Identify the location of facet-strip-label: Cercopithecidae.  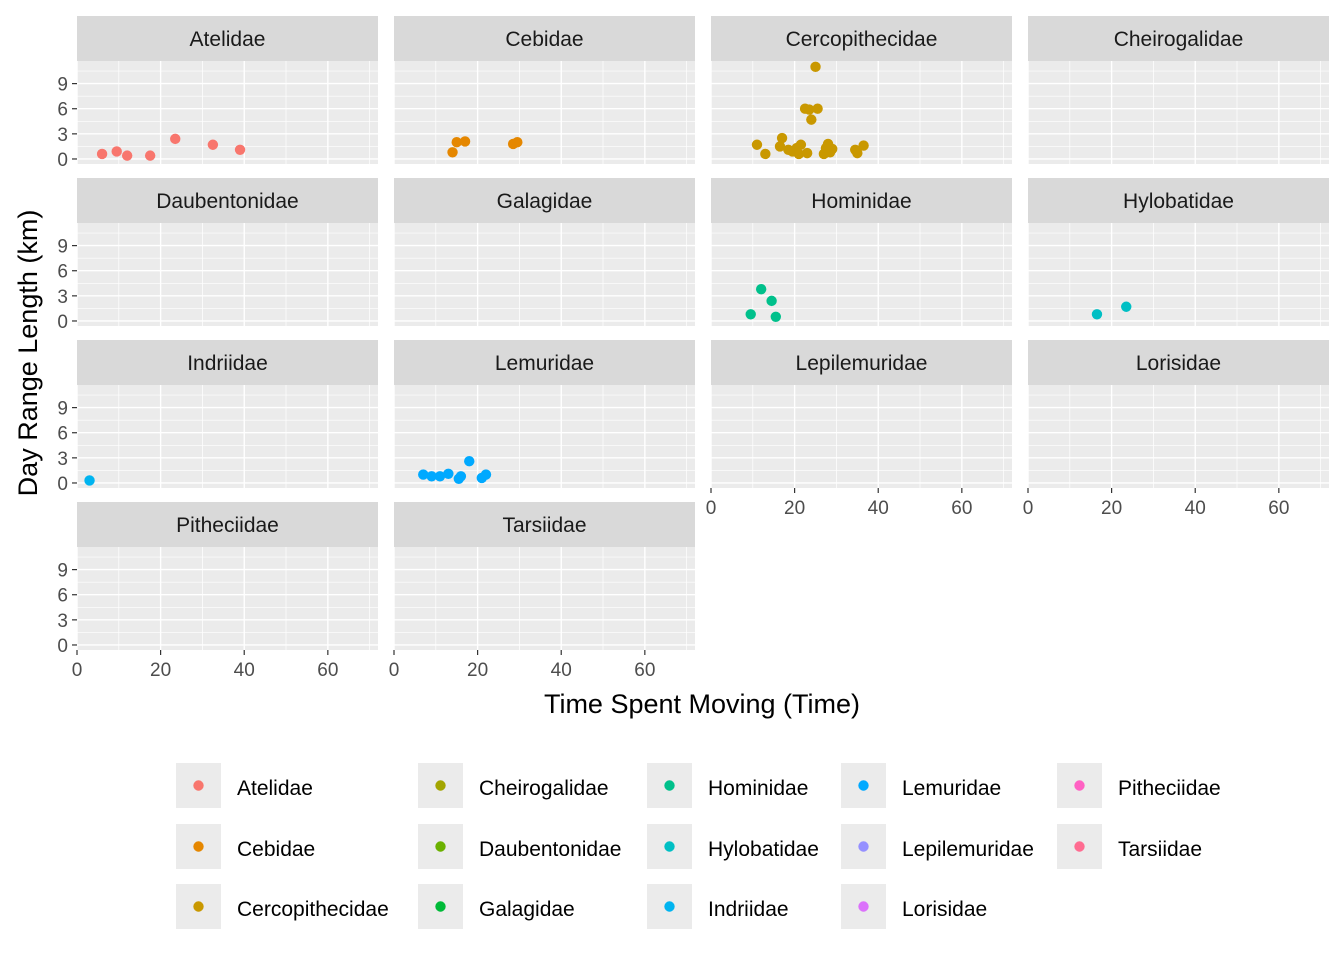
(862, 39).